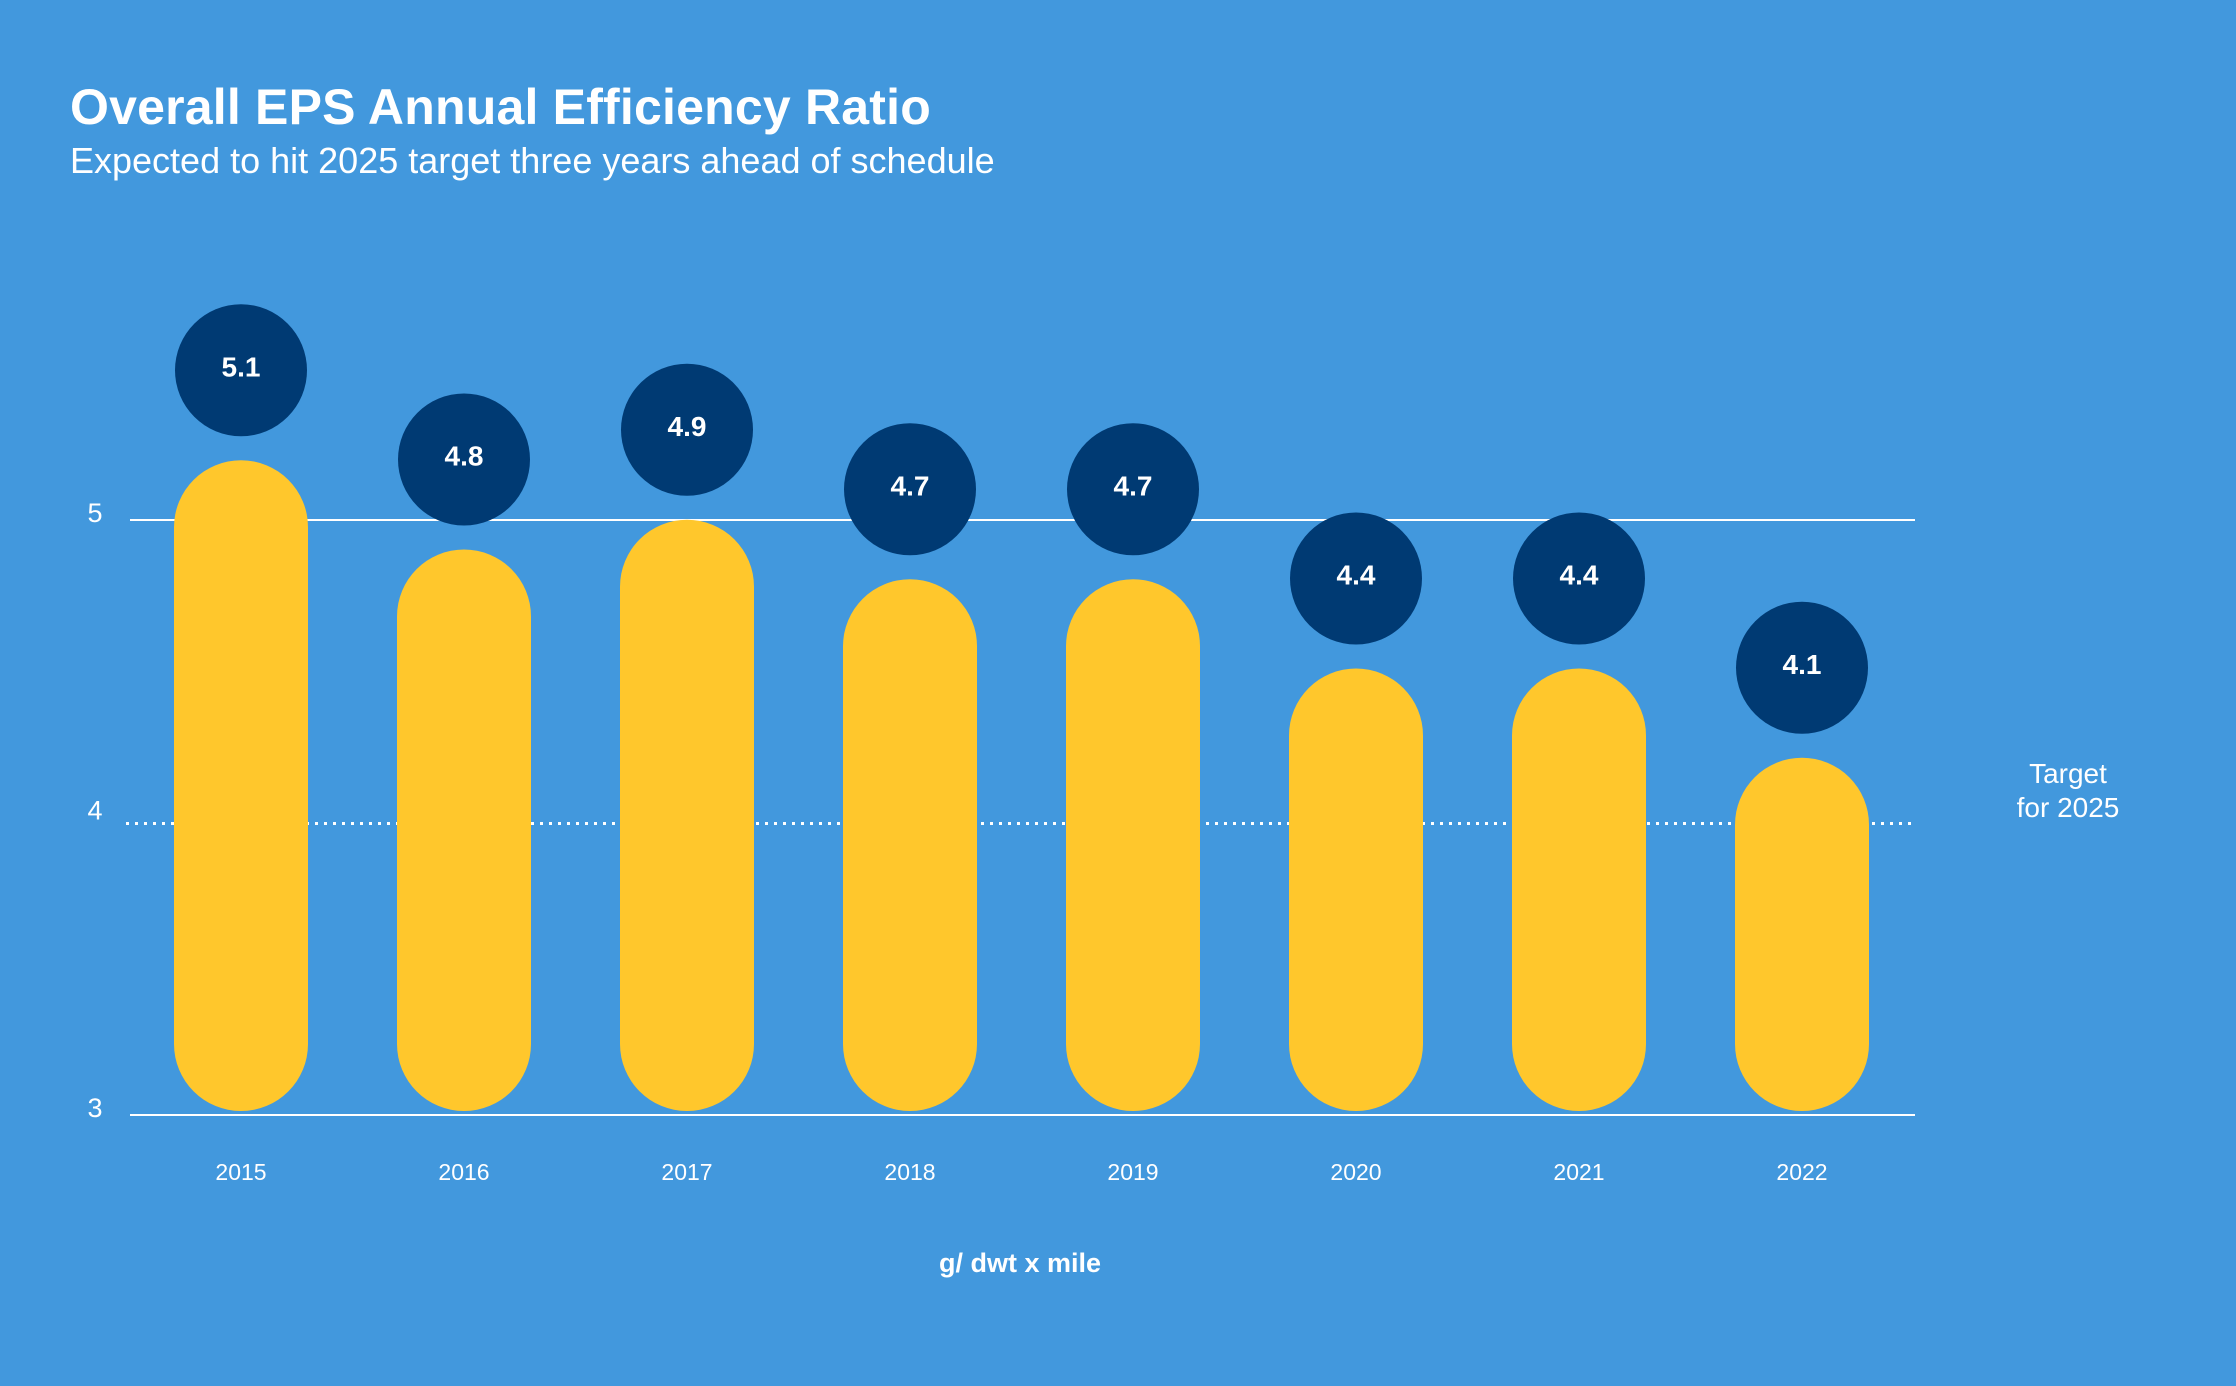  What do you see at coordinates (1355, 1172) in the screenshot?
I see `x-tick-label: 2020` at bounding box center [1355, 1172].